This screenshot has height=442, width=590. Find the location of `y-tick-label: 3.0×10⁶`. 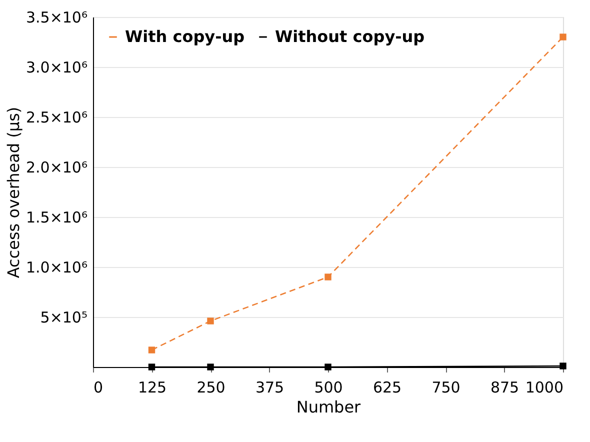

y-tick-label: 3.0×10⁶ is located at coordinates (57, 67).